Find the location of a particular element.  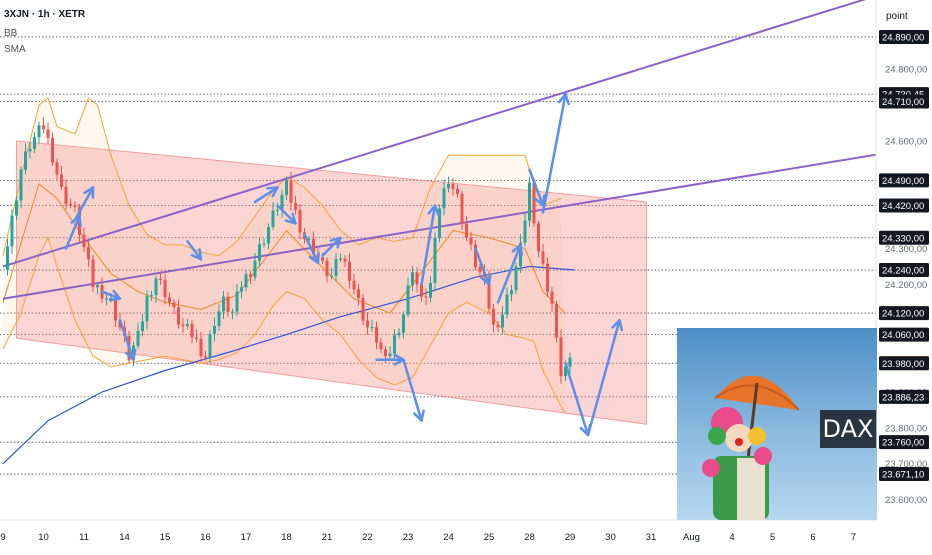

time-tick-label: 22 is located at coordinates (367, 537).